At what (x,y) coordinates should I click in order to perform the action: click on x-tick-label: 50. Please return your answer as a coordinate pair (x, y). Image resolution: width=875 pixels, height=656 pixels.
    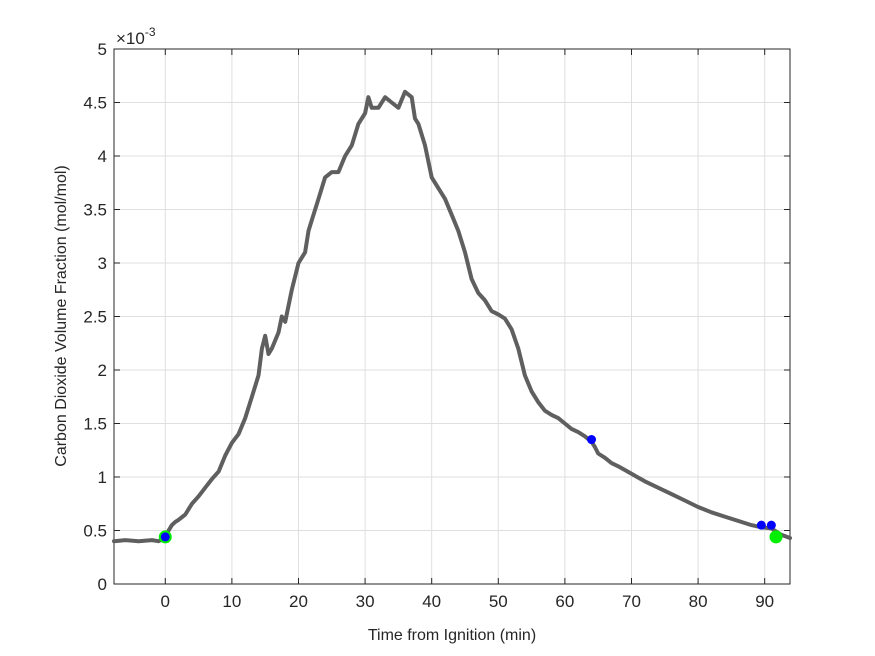
    Looking at the image, I should click on (498, 601).